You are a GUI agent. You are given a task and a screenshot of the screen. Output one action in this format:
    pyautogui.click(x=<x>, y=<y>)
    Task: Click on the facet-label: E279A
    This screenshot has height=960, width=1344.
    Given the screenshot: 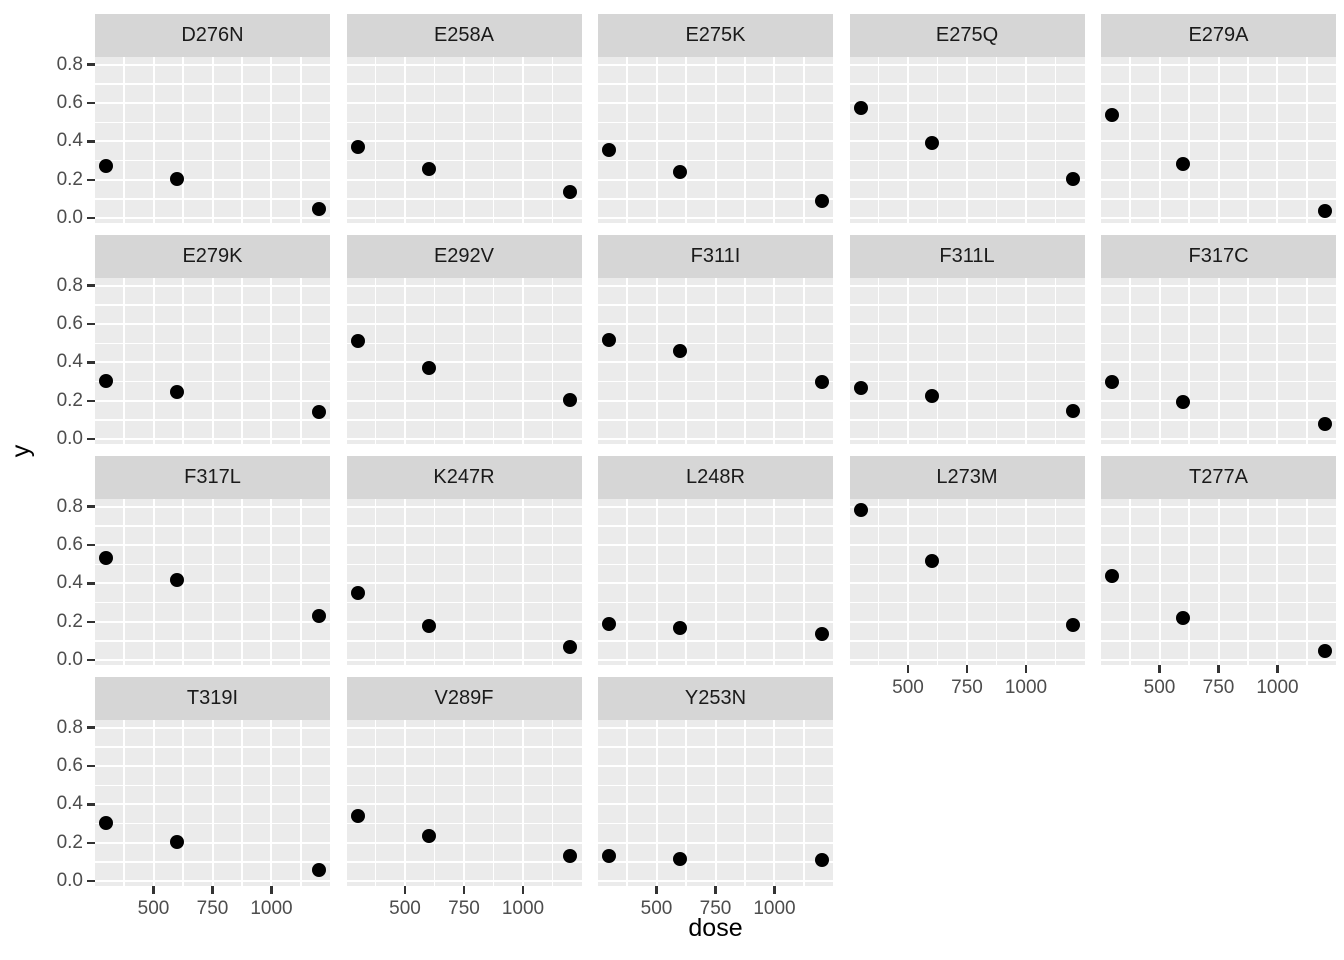 What is the action you would take?
    pyautogui.click(x=1218, y=35)
    